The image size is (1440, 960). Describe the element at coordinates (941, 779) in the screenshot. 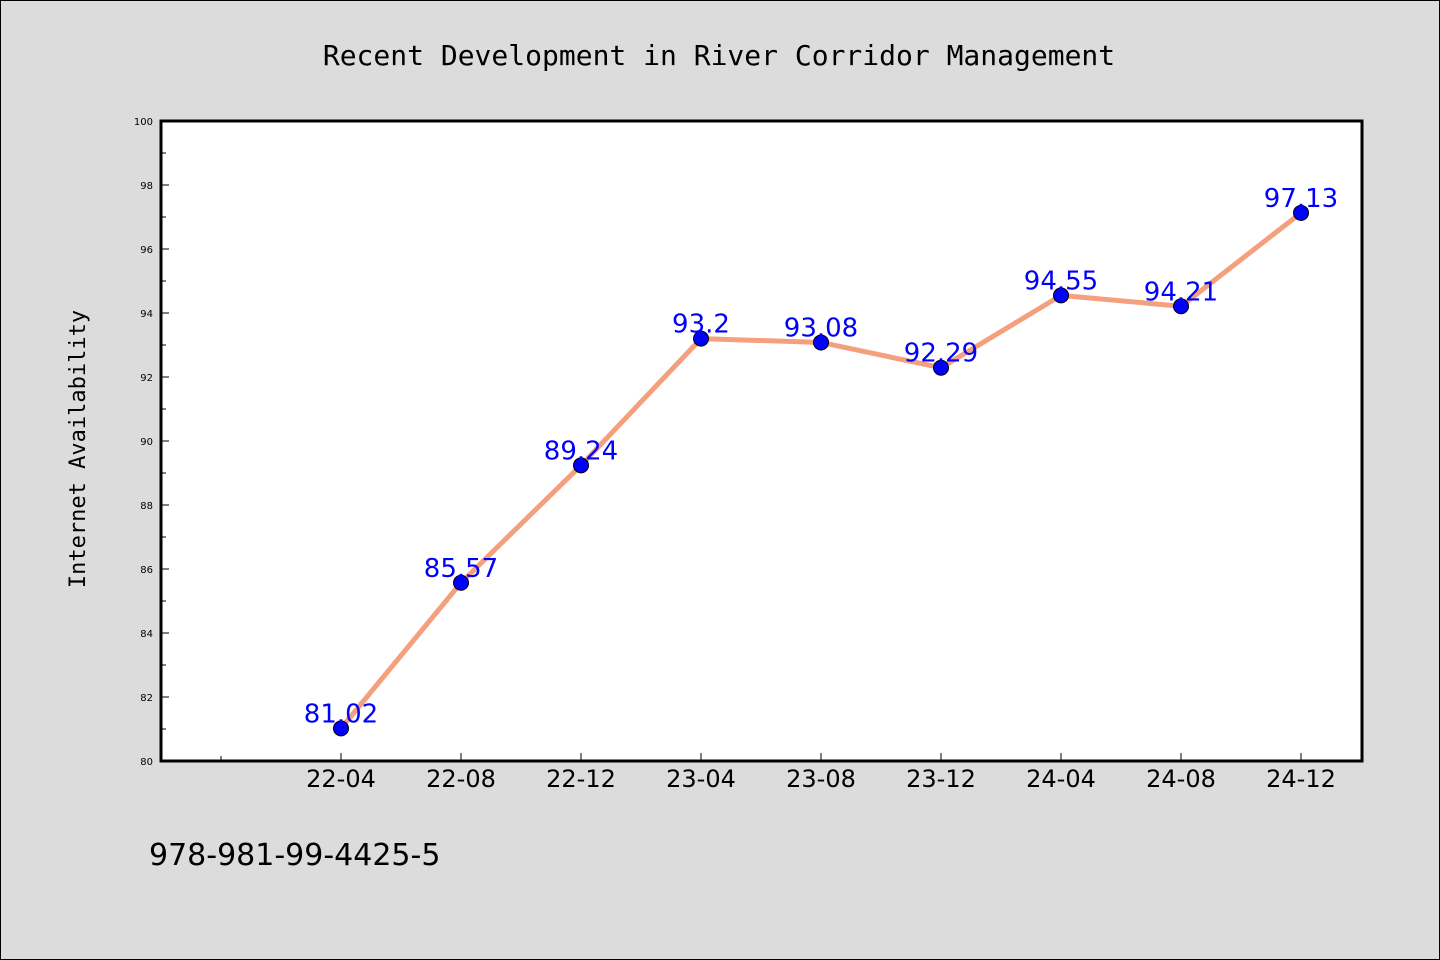

I see `x-tick-label: 23-12` at that location.